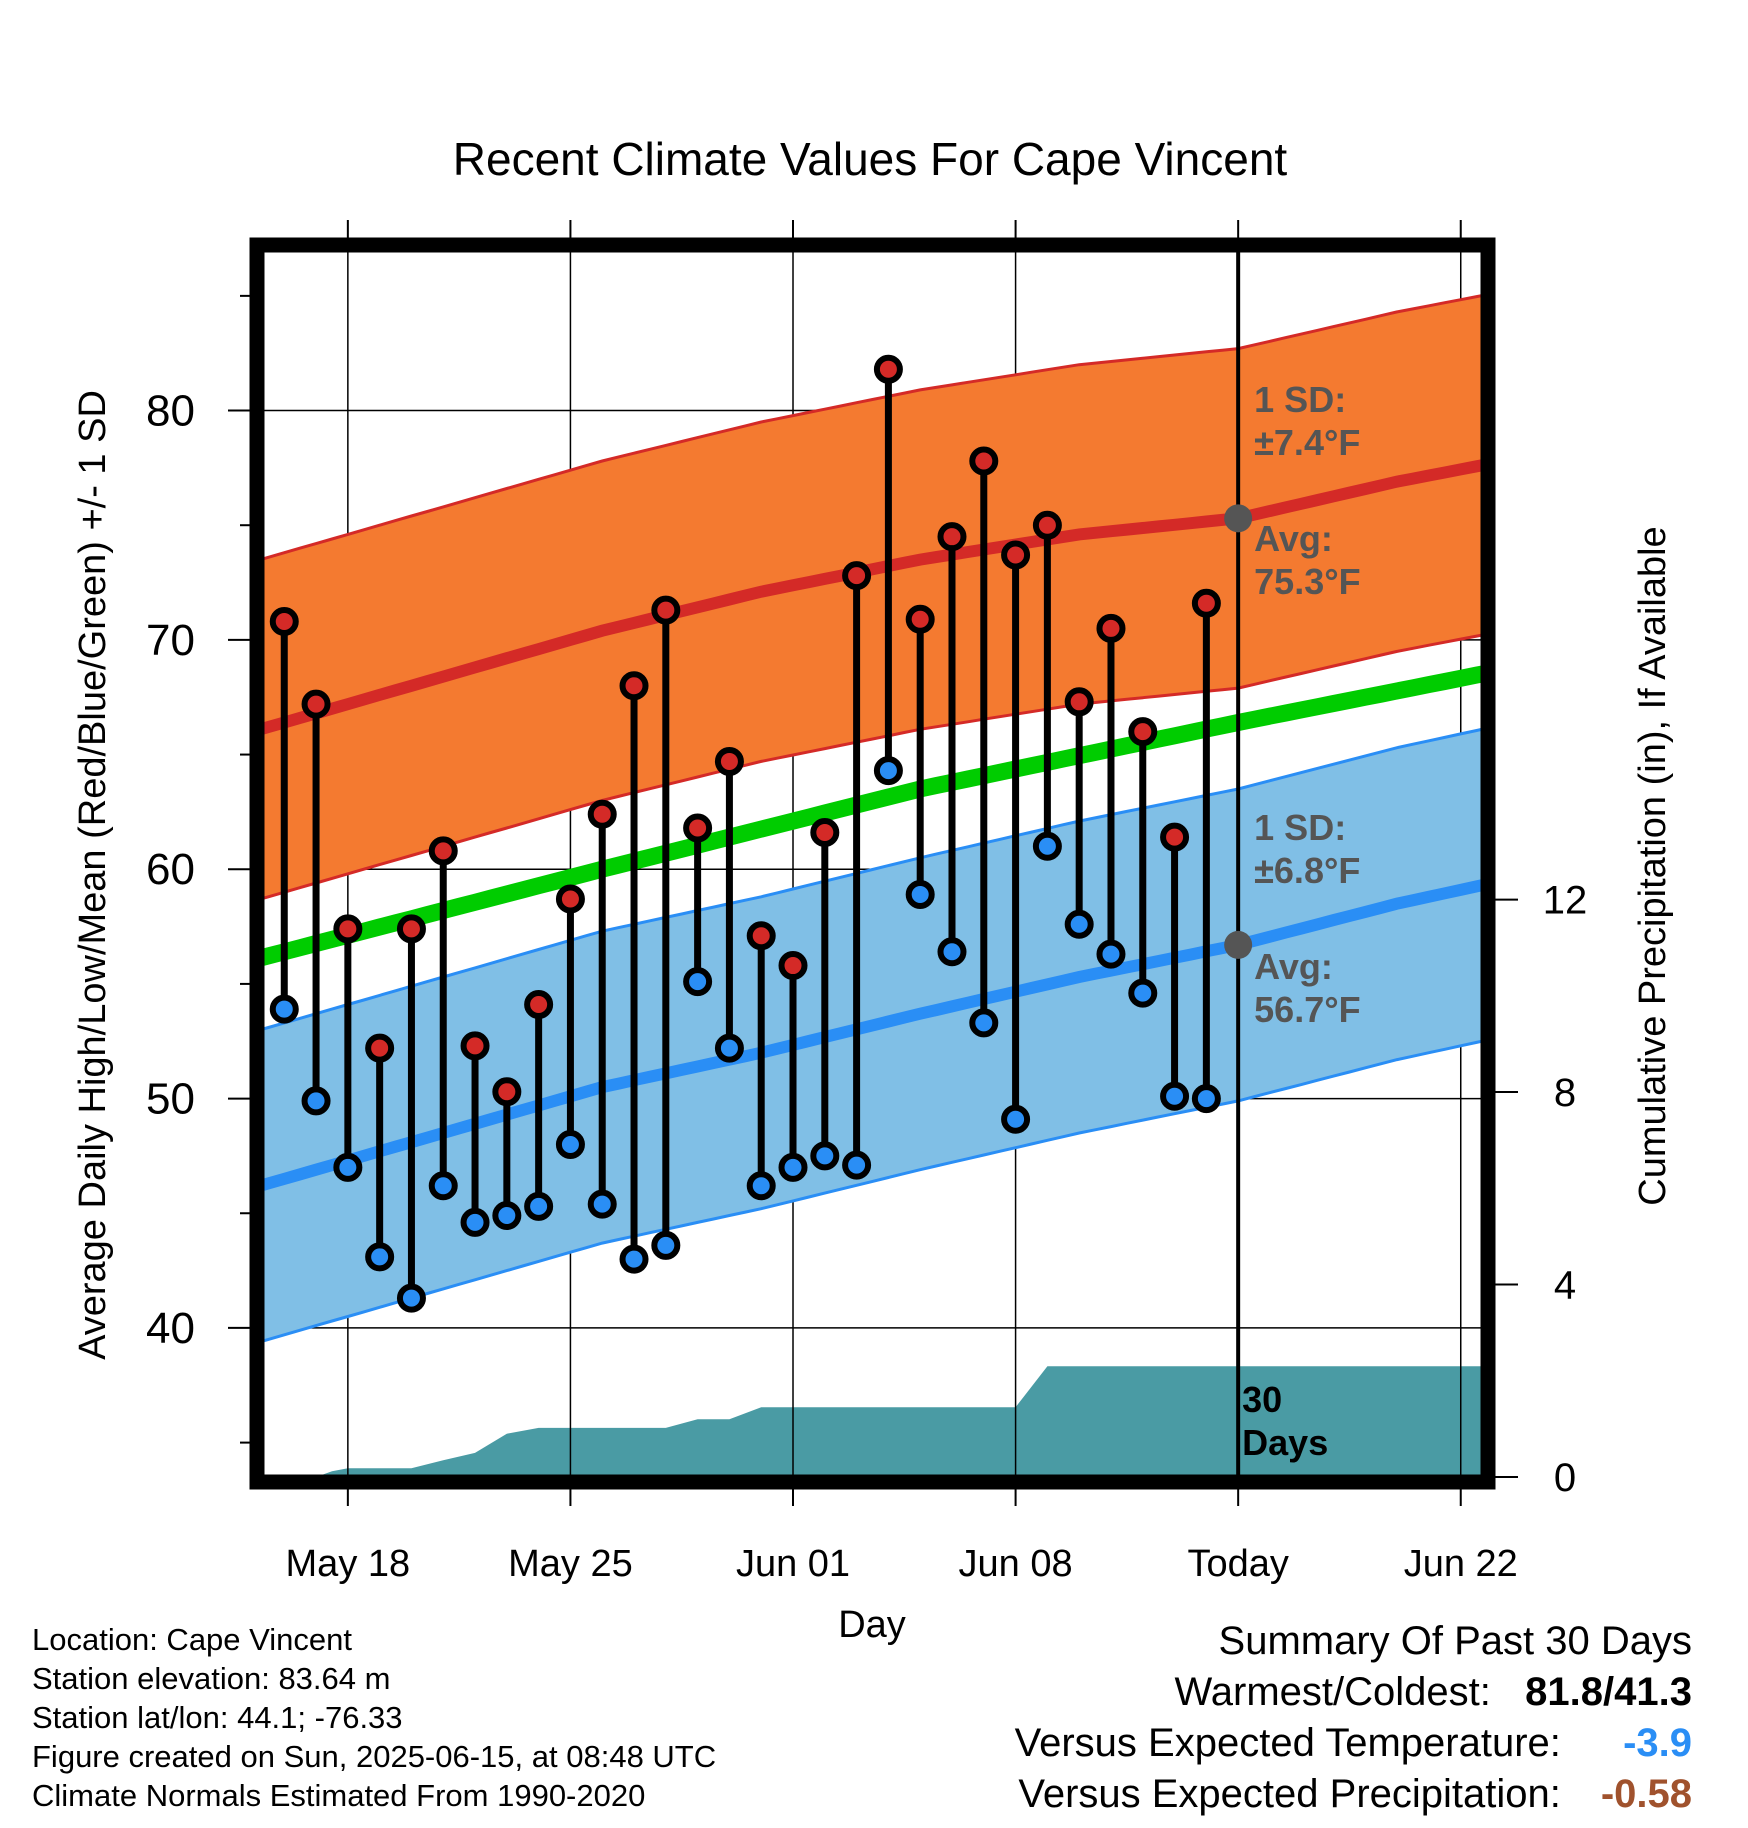  I want to click on temp-value: -3.9, so click(1657, 1743).